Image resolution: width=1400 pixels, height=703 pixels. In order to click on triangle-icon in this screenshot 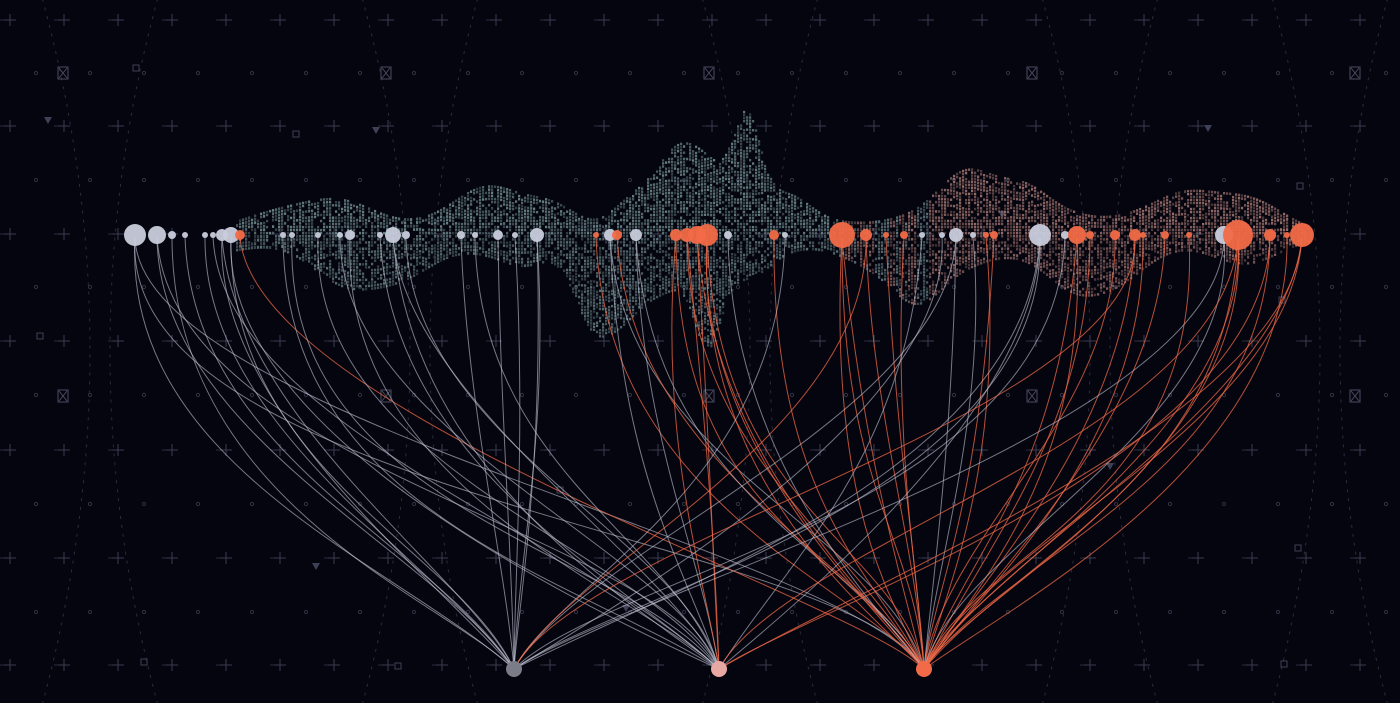, I will do `click(48, 120)`.